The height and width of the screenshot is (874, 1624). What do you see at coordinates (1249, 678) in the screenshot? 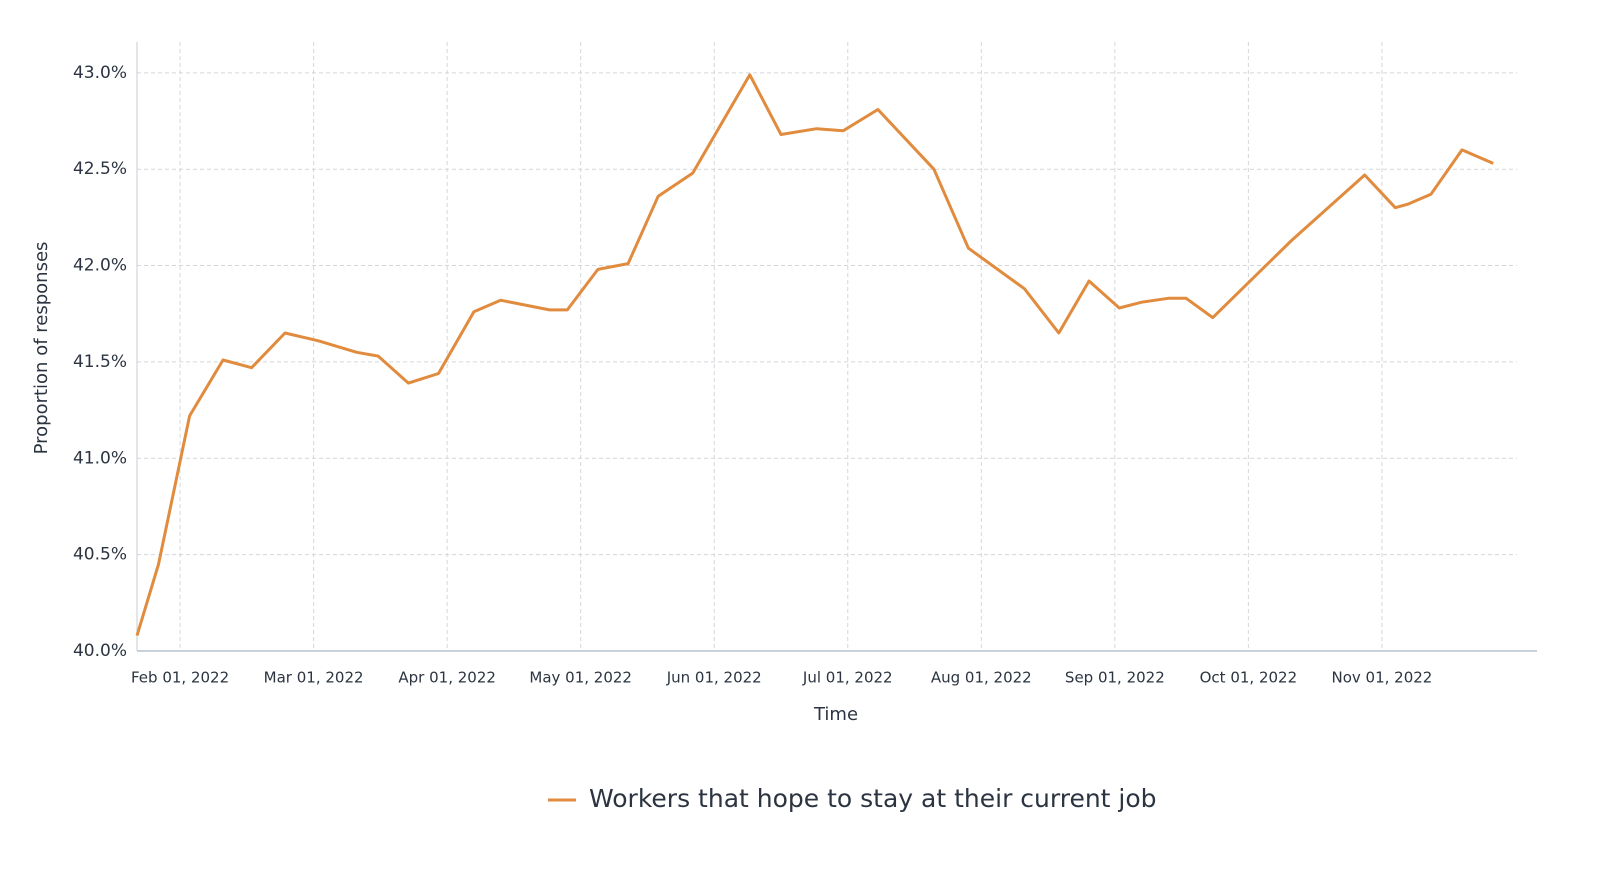
I see `x-tick-label: Oct 01, 2022` at bounding box center [1249, 678].